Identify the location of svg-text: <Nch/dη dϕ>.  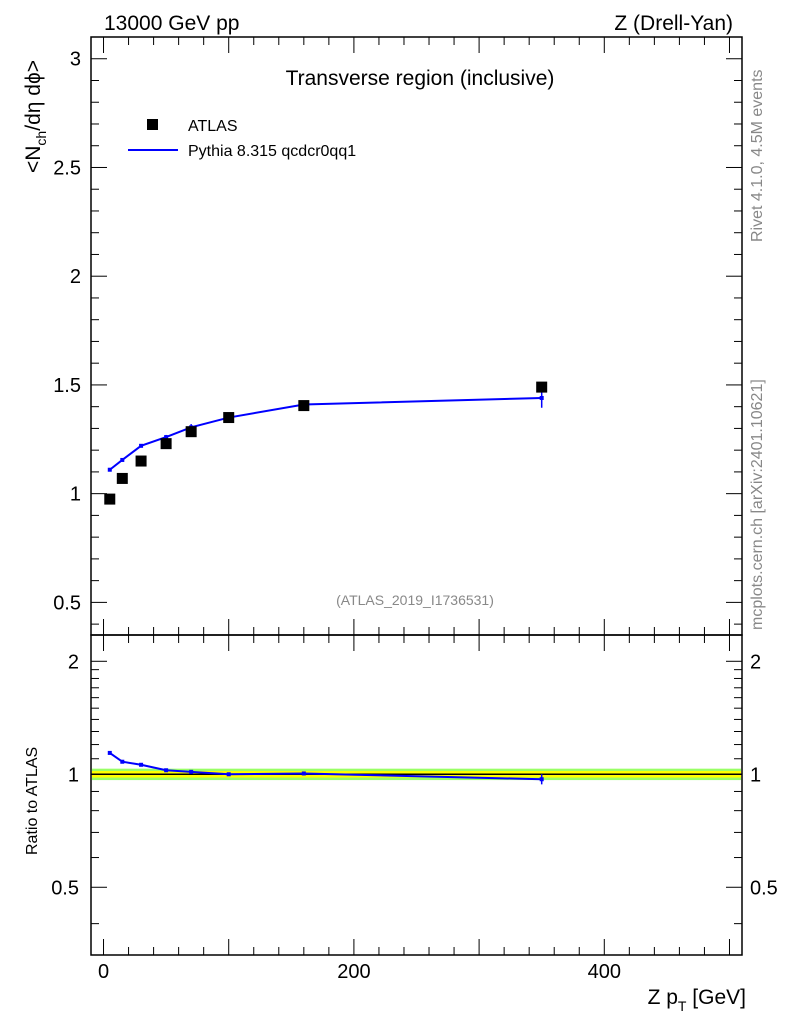
(35, 116).